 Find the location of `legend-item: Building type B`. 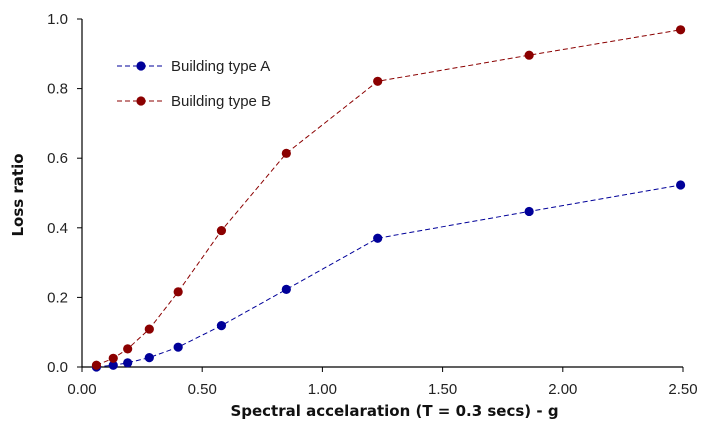

legend-item: Building type B is located at coordinates (194, 101).